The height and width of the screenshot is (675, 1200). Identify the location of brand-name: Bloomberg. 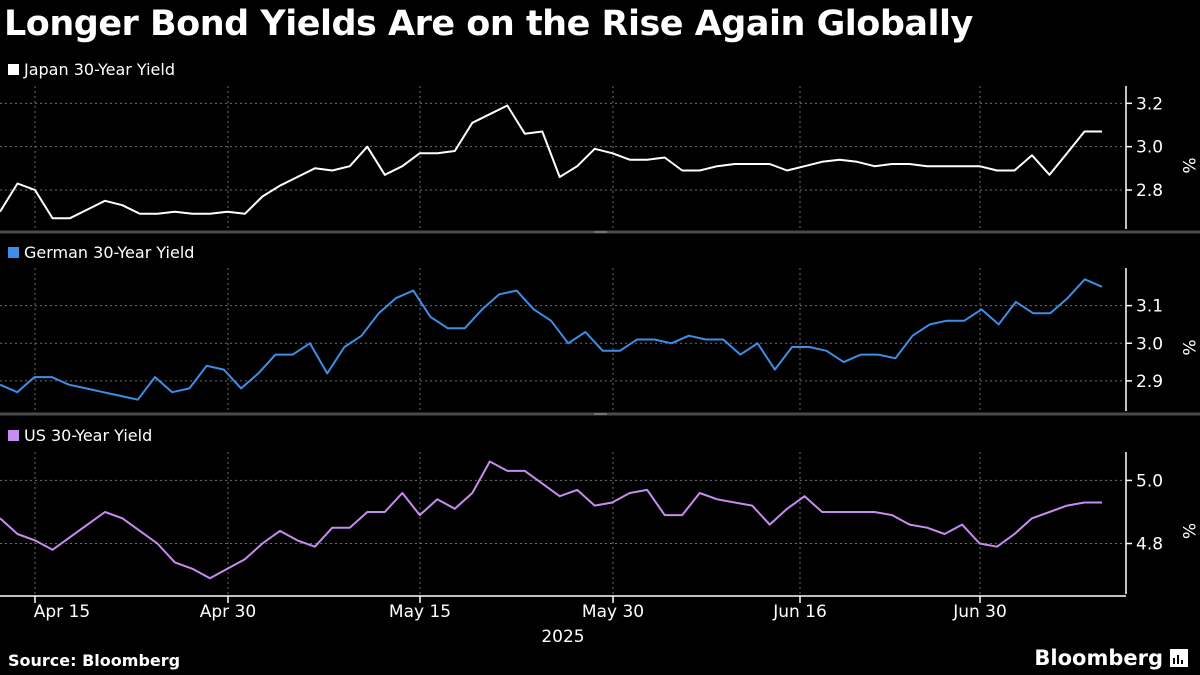
(1098, 658).